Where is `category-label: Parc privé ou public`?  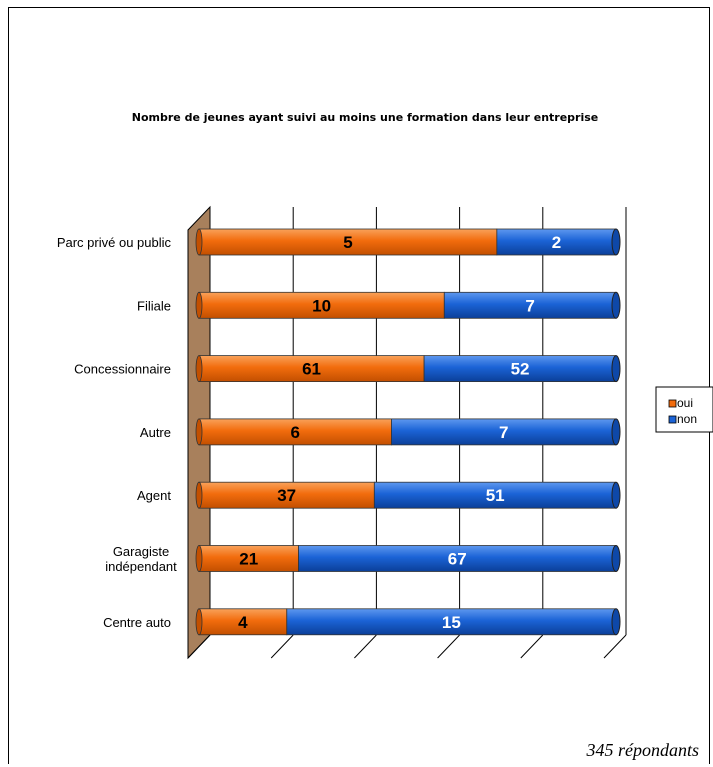
category-label: Parc privé ou public is located at coordinates (114, 242).